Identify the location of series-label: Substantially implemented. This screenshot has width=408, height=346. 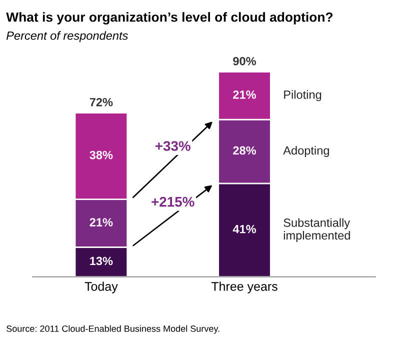
(317, 230).